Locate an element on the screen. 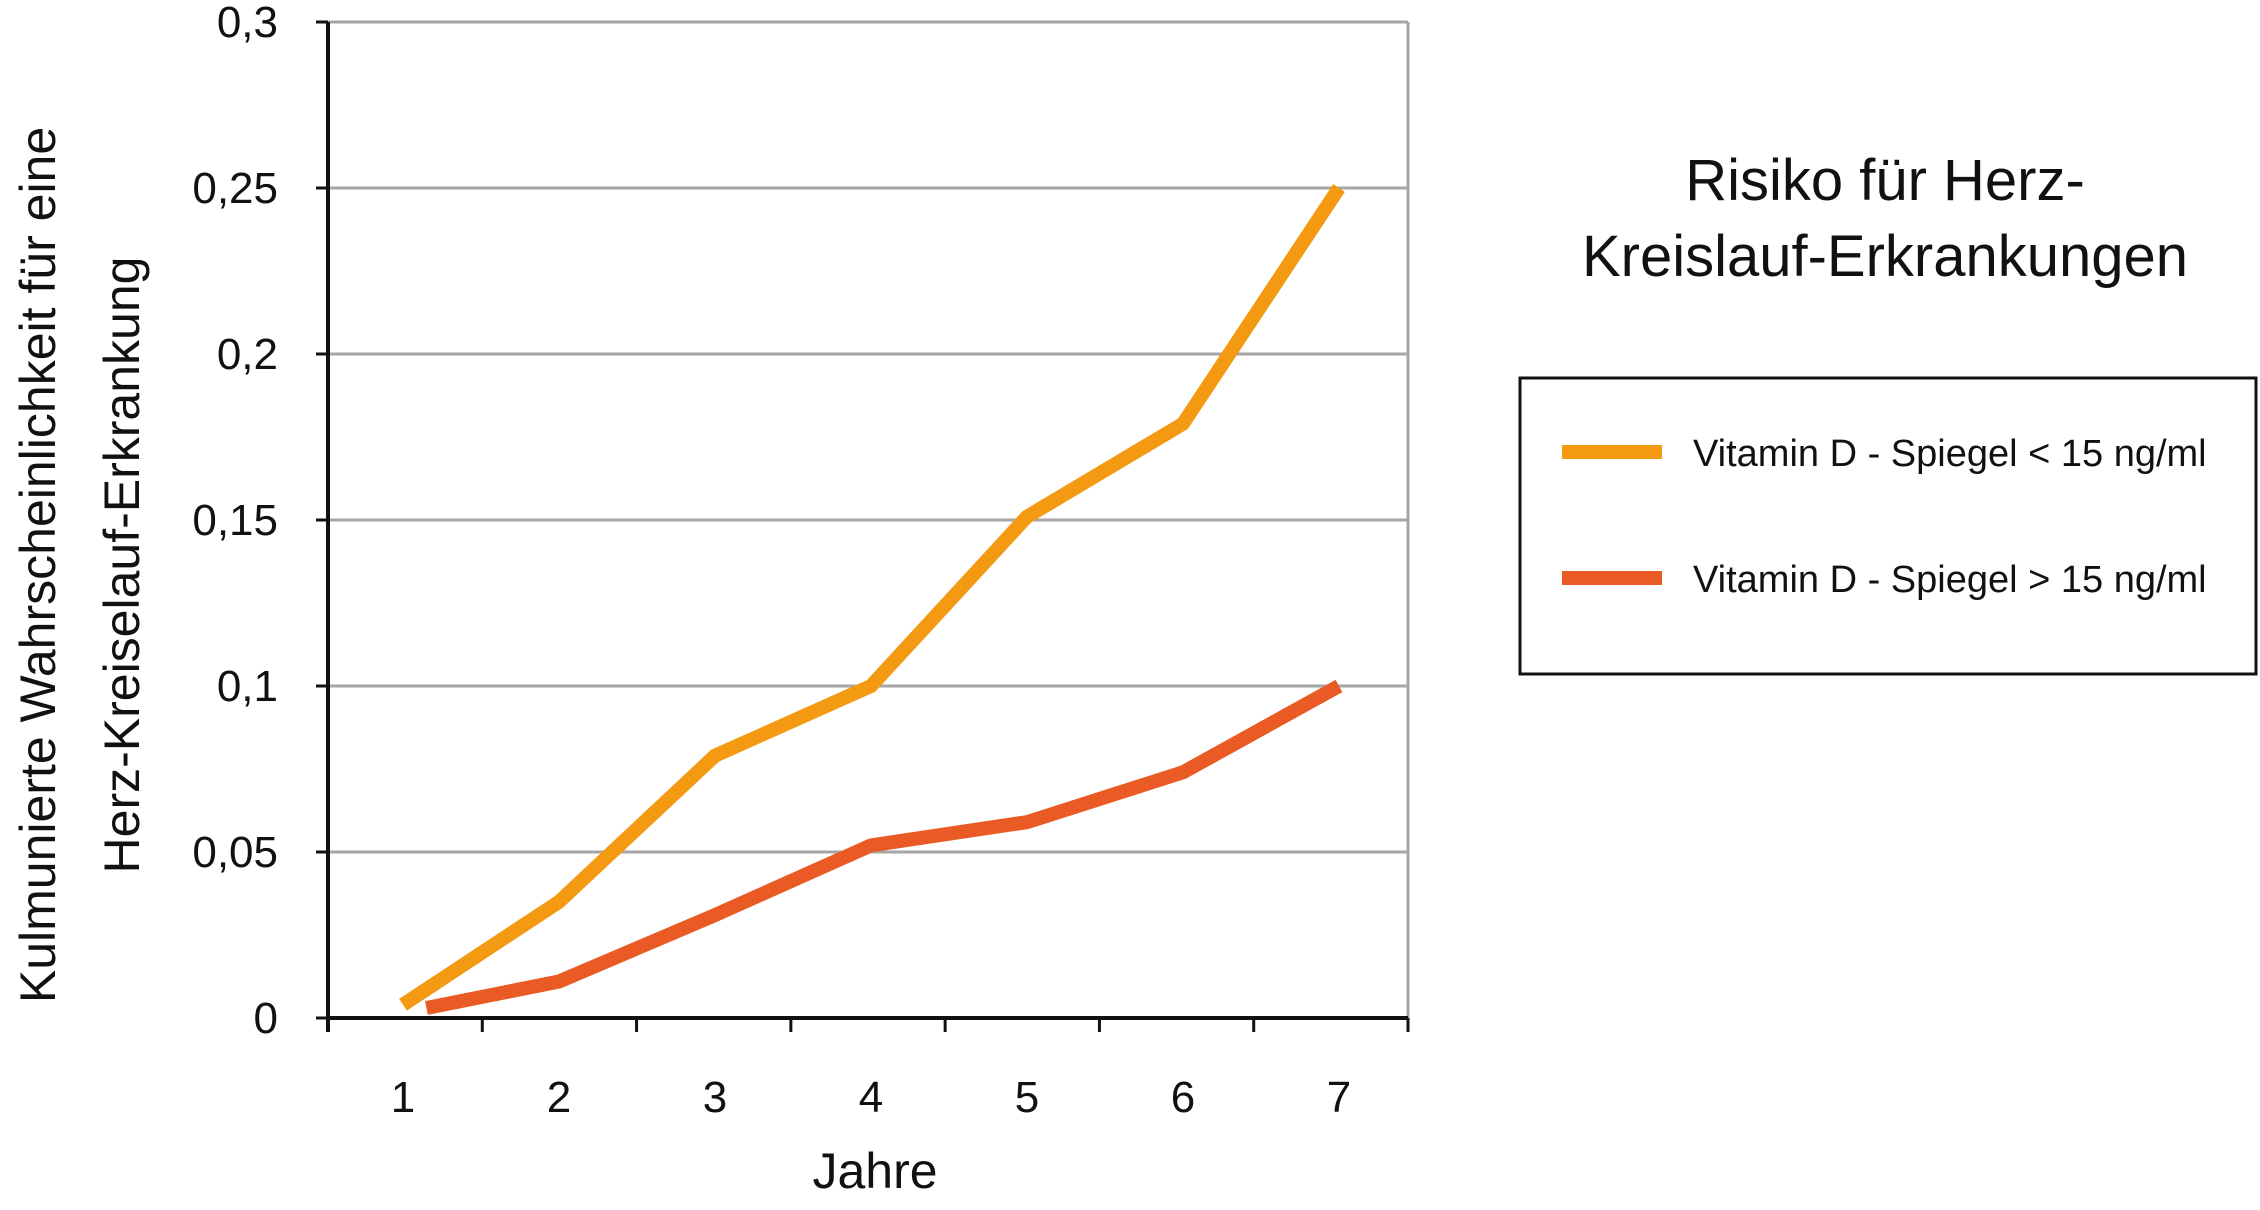  x-tick-label: 2 is located at coordinates (559, 1097).